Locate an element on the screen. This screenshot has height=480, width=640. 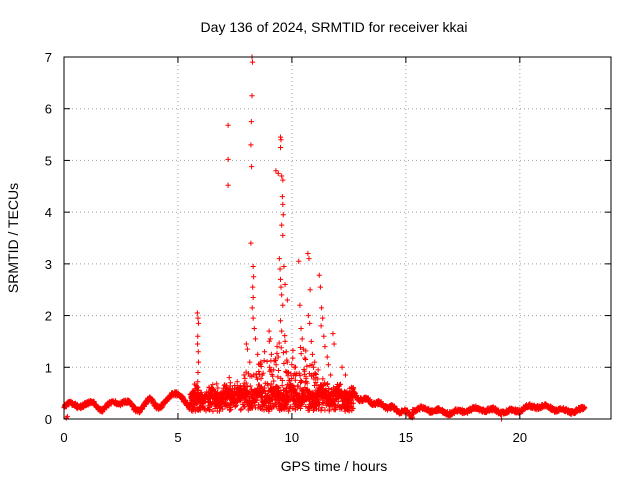
y-tick-label: 1 is located at coordinates (48, 367).